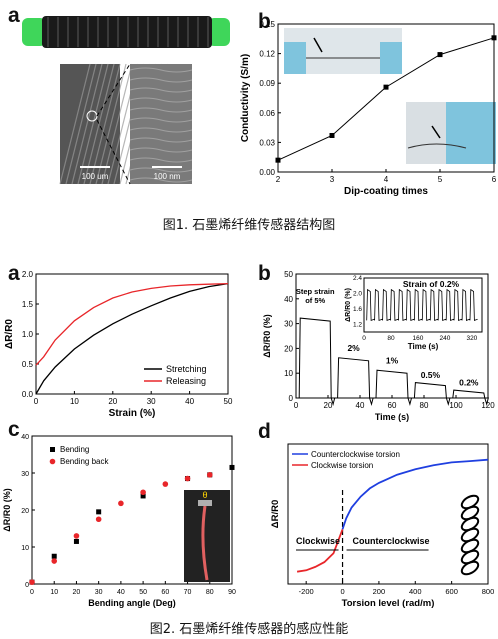 The width and height of the screenshot is (498, 639). What do you see at coordinates (28, 394) in the screenshot?
I see `y-tick-label: 0.0` at bounding box center [28, 394].